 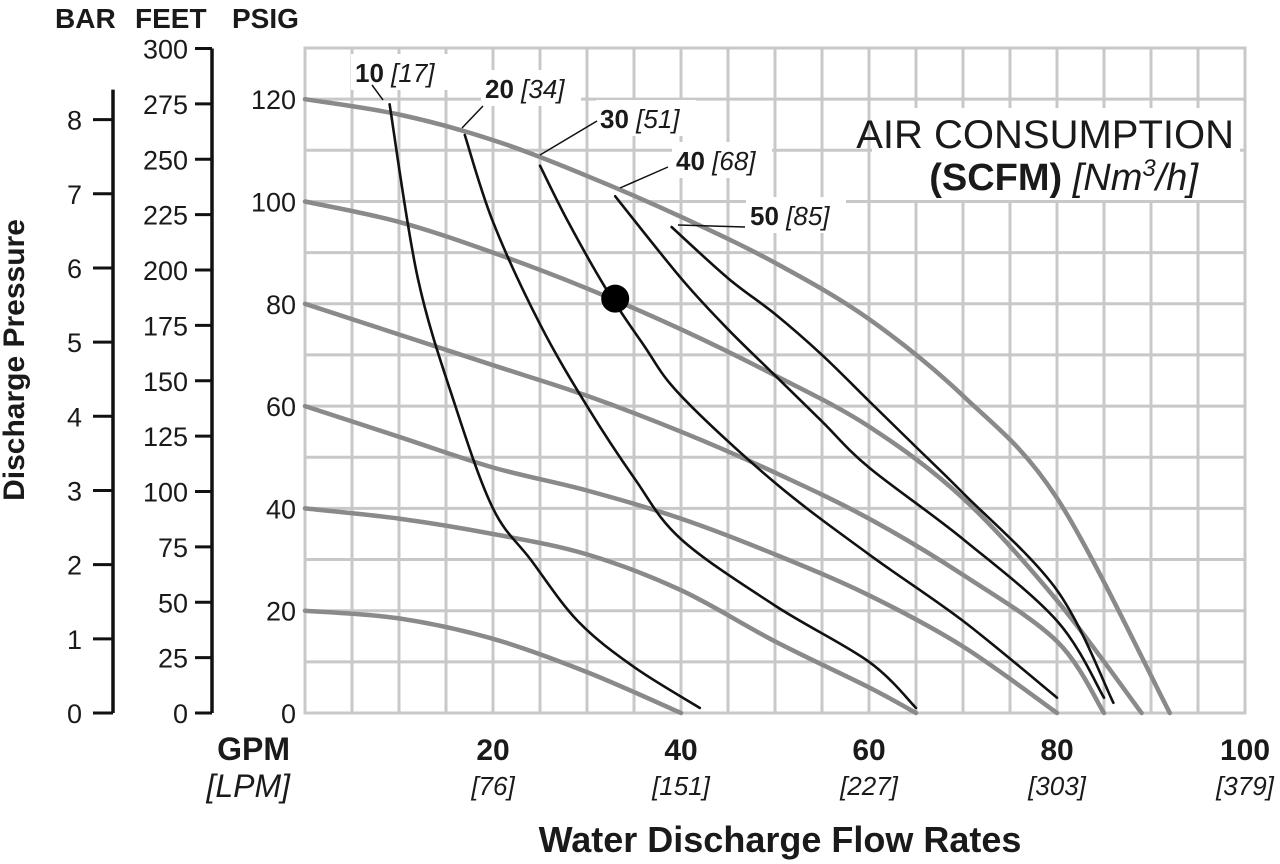 What do you see at coordinates (273, 100) in the screenshot?
I see `psig-tick-label: 120` at bounding box center [273, 100].